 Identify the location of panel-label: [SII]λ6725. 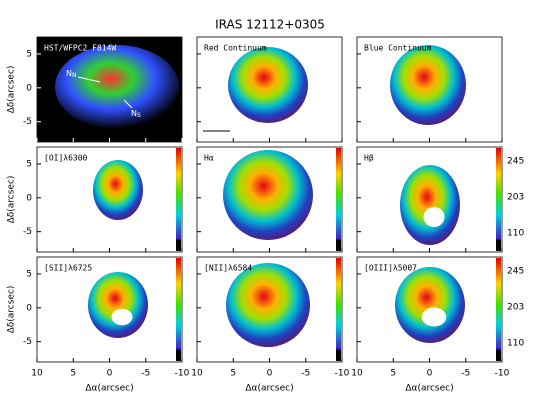
(68, 268).